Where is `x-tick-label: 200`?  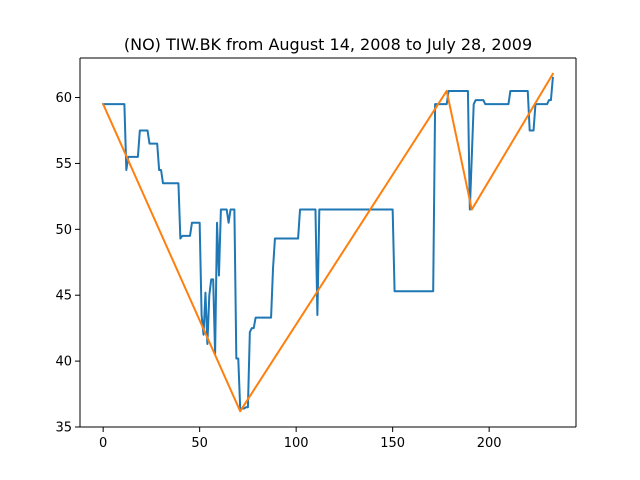 x-tick-label: 200 is located at coordinates (489, 443).